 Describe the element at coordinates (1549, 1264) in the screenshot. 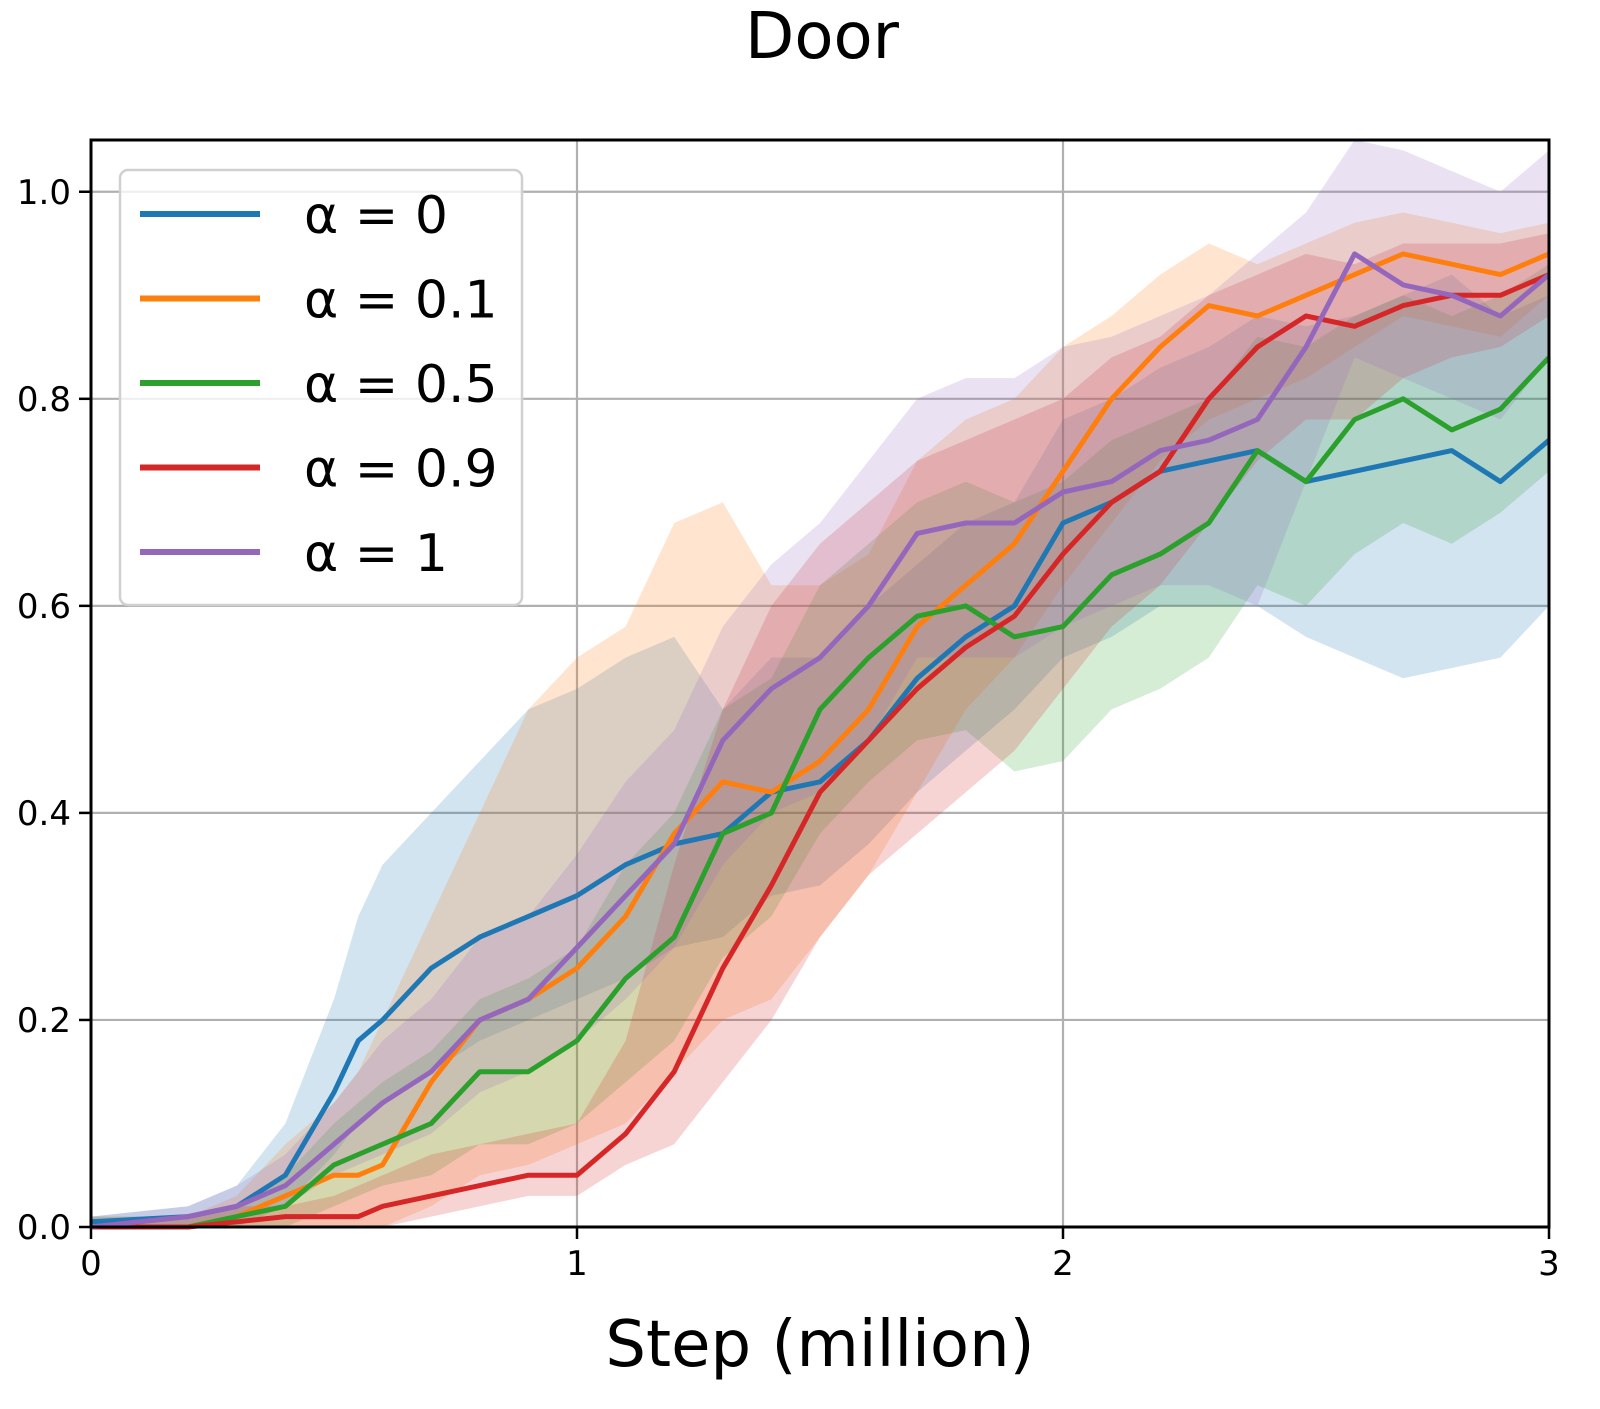

I see `x-tick-label: 3` at that location.